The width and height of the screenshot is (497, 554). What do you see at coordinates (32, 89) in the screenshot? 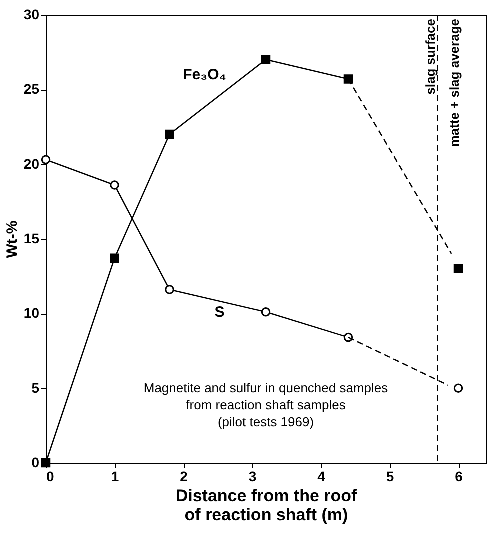
I see `y-tick-label: 25` at bounding box center [32, 89].